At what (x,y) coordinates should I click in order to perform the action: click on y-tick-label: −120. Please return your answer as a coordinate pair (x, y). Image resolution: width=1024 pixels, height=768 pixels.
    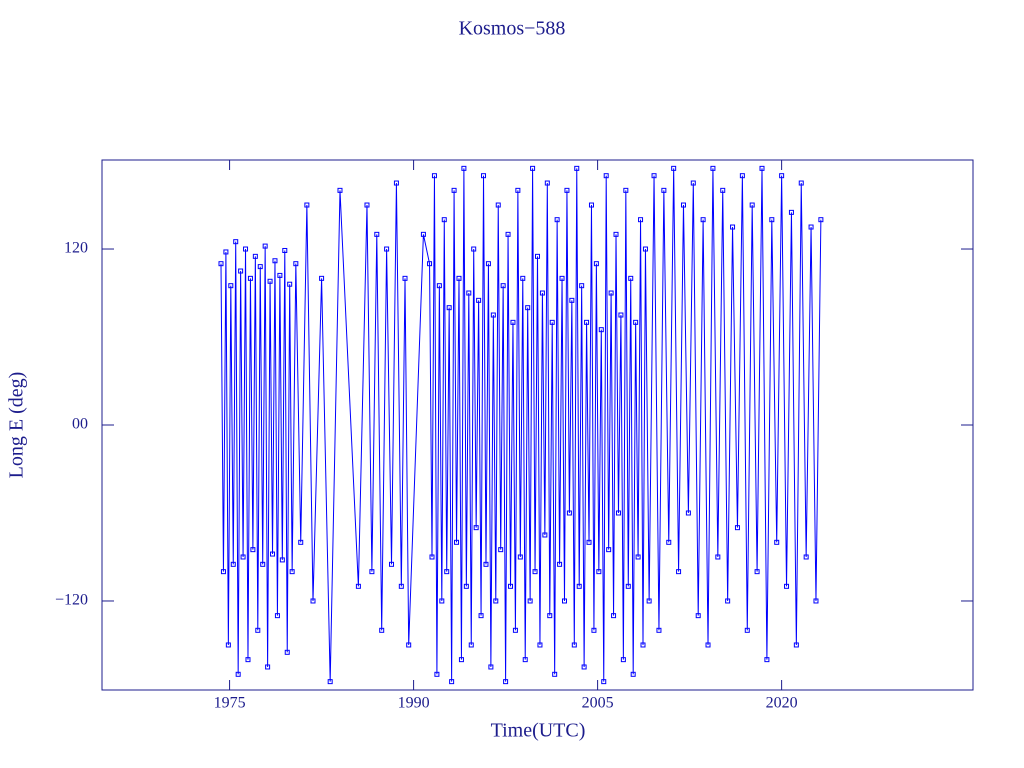
    Looking at the image, I should click on (71, 600).